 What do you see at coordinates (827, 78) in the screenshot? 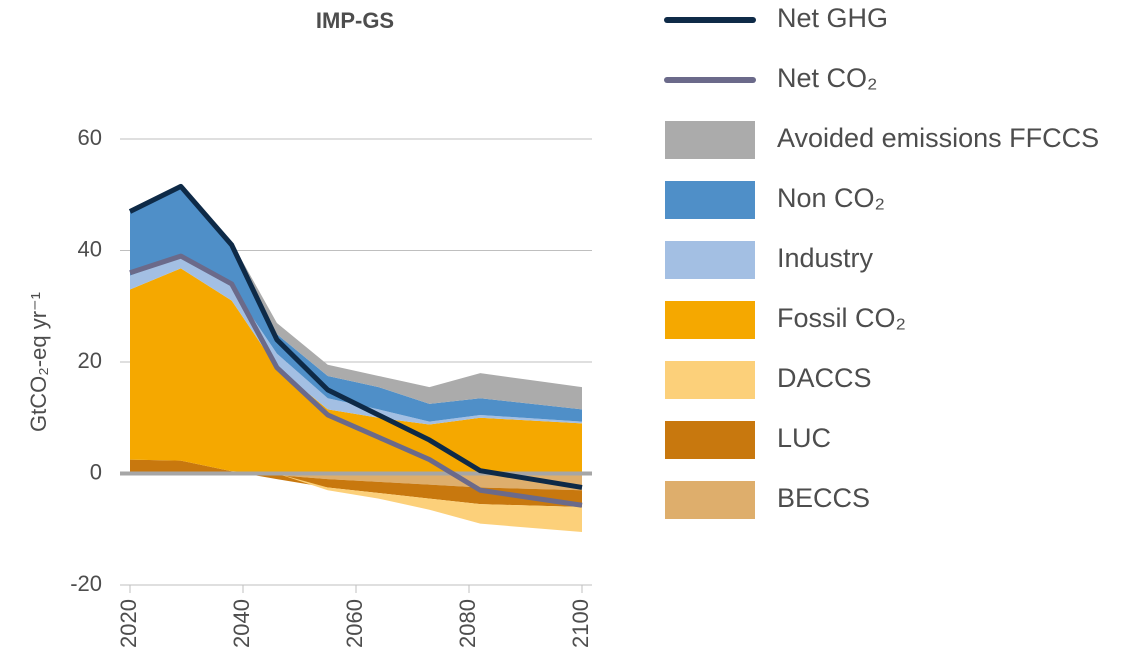
I see `legend-label: Net CO₂` at bounding box center [827, 78].